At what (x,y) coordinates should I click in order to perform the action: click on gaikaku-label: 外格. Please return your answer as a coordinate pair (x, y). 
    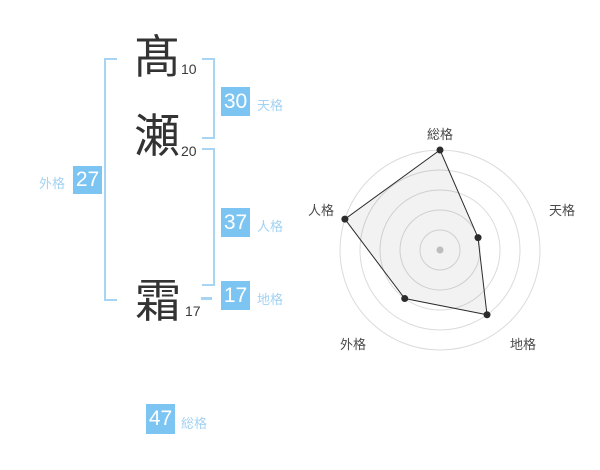
    Looking at the image, I should click on (51, 183).